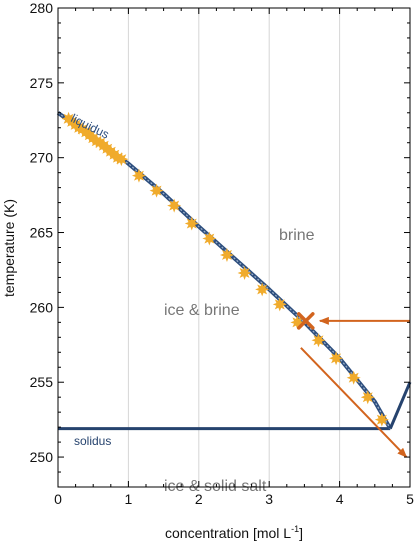 The height and width of the screenshot is (544, 420). Describe the element at coordinates (199, 499) in the screenshot. I see `x-tick-label: 2` at that location.